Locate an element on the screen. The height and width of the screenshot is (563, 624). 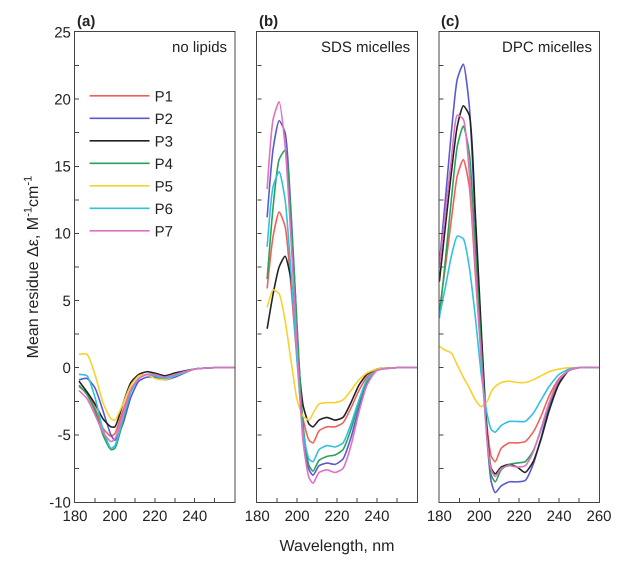
y-tick-label: 15 is located at coordinates (62, 167).